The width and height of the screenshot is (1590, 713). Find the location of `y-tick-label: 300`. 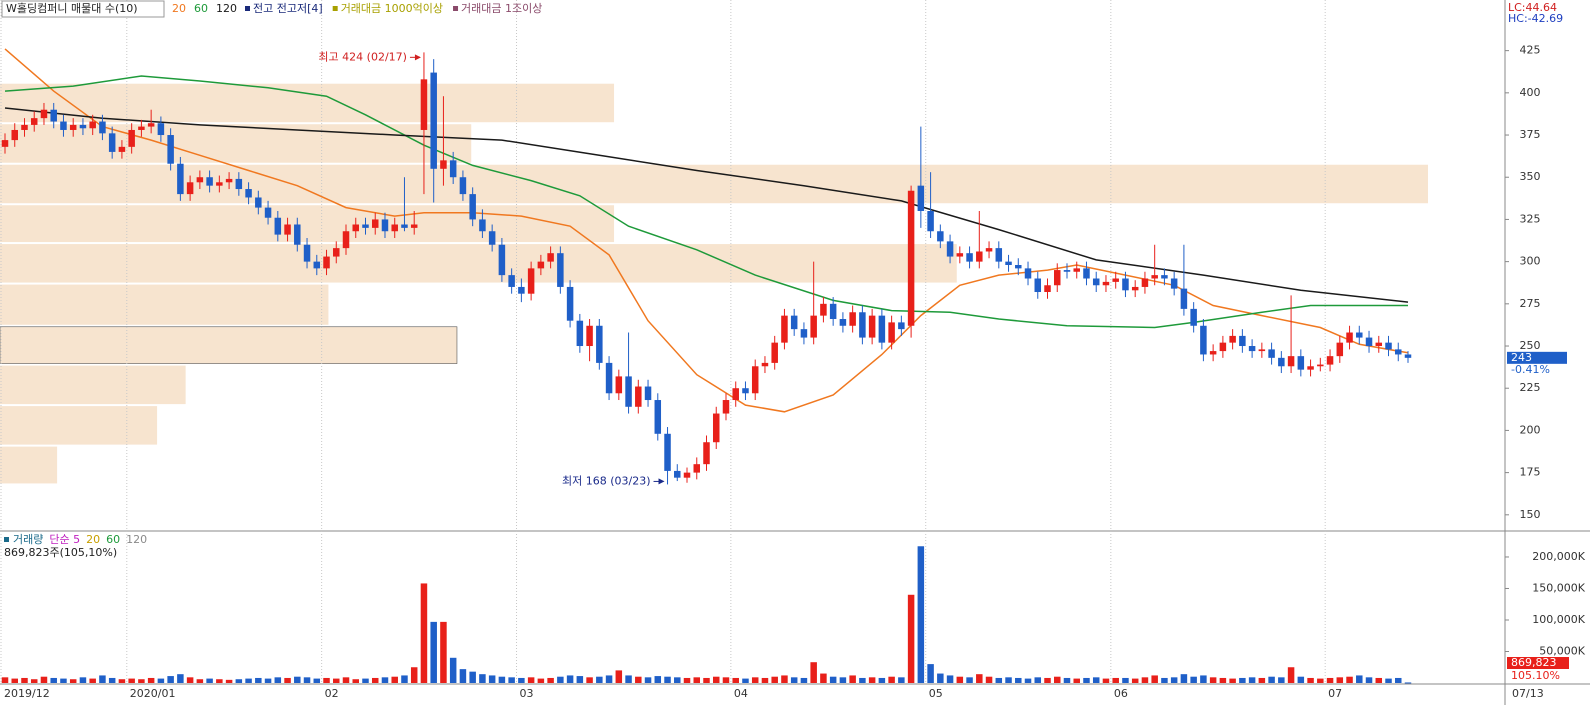

y-tick-label: 300 is located at coordinates (1530, 261).